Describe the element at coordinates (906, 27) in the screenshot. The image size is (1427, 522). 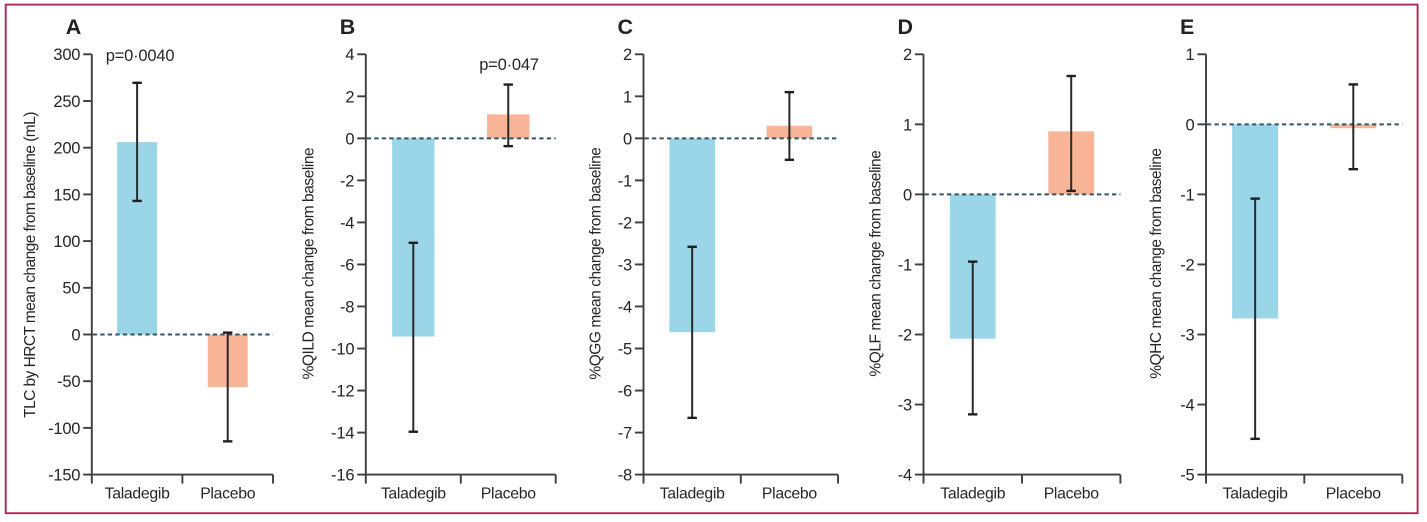
I see `svg-text: D` at that location.